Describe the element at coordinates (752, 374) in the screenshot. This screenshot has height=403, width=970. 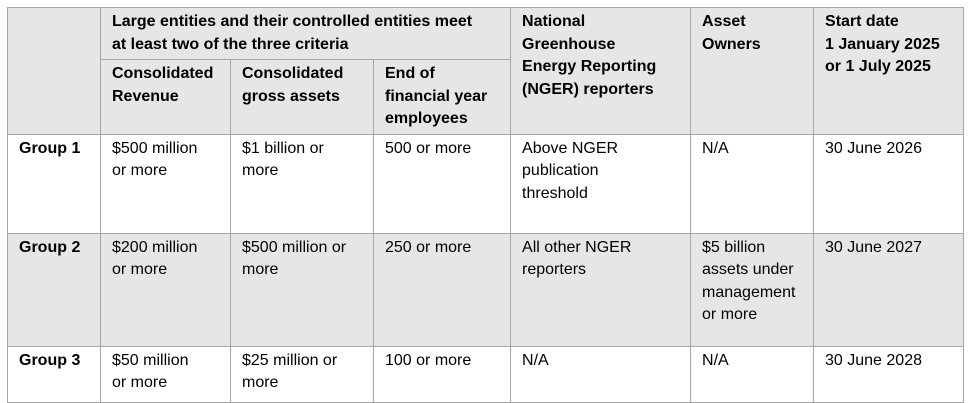
I see `group-3-asset-owners-cell: N/A` at that location.